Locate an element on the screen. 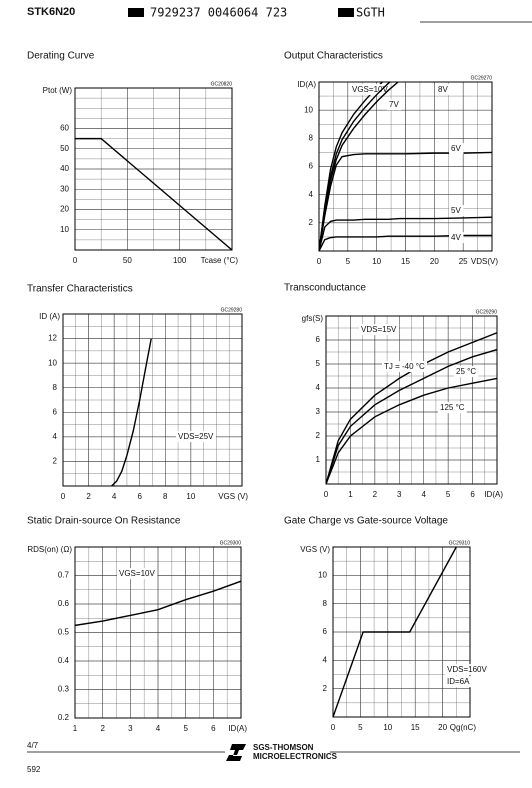 The image size is (532, 788). x-tick-label: 3 is located at coordinates (130, 728).